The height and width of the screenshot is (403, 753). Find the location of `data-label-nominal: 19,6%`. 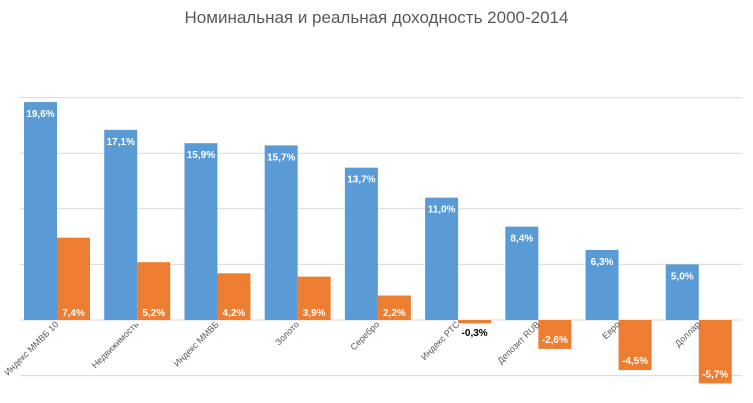

data-label-nominal: 19,6% is located at coordinates (40, 114).